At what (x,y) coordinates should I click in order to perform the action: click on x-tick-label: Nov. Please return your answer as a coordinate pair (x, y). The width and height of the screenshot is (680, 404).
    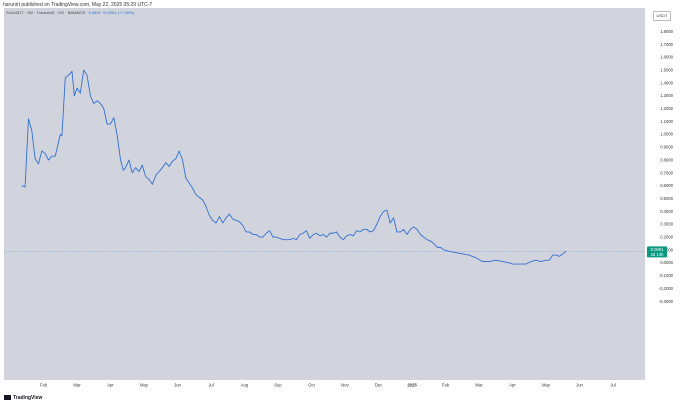
    Looking at the image, I should click on (345, 385).